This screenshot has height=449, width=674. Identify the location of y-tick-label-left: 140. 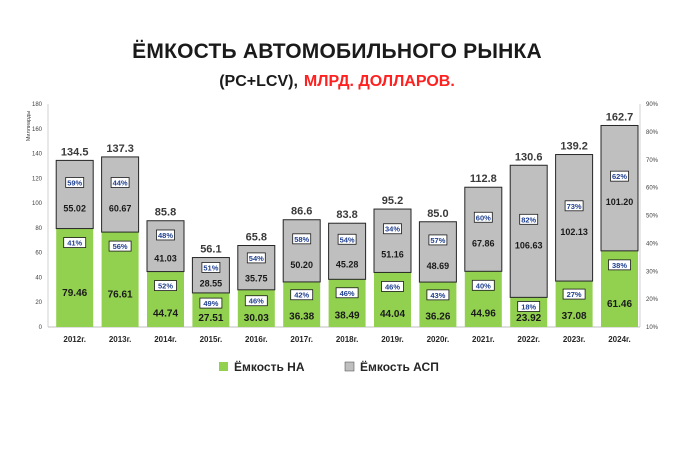
(37, 155).